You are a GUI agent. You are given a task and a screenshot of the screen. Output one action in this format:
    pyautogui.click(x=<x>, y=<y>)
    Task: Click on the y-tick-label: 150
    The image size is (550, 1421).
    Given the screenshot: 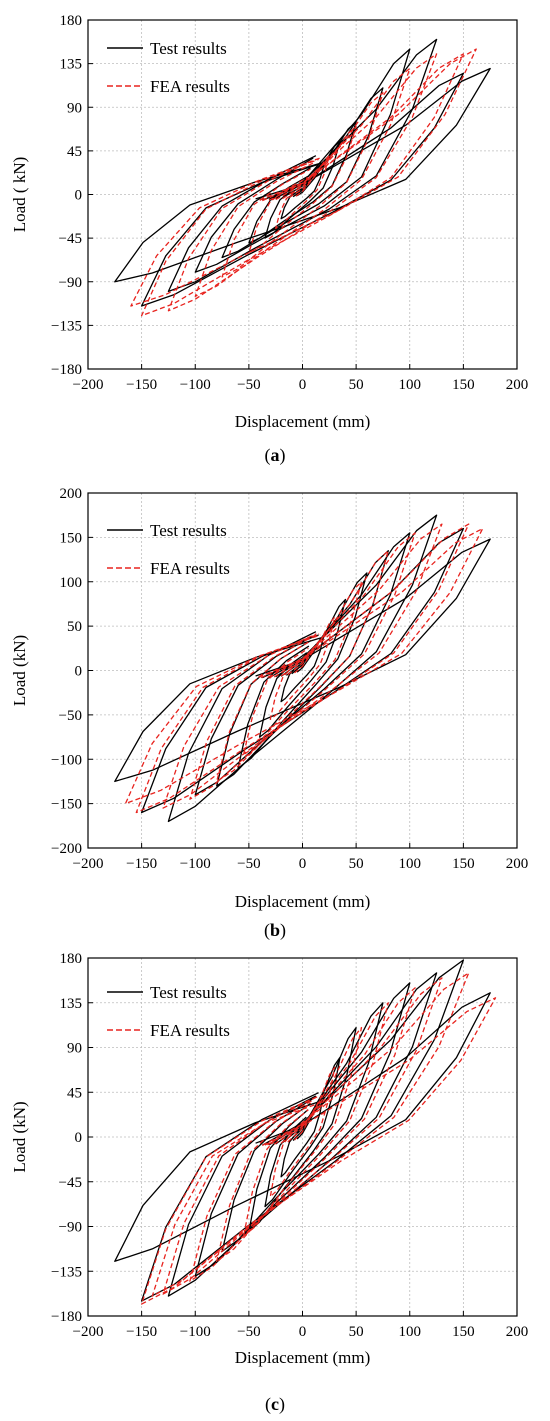 What is the action you would take?
    pyautogui.click(x=71, y=538)
    